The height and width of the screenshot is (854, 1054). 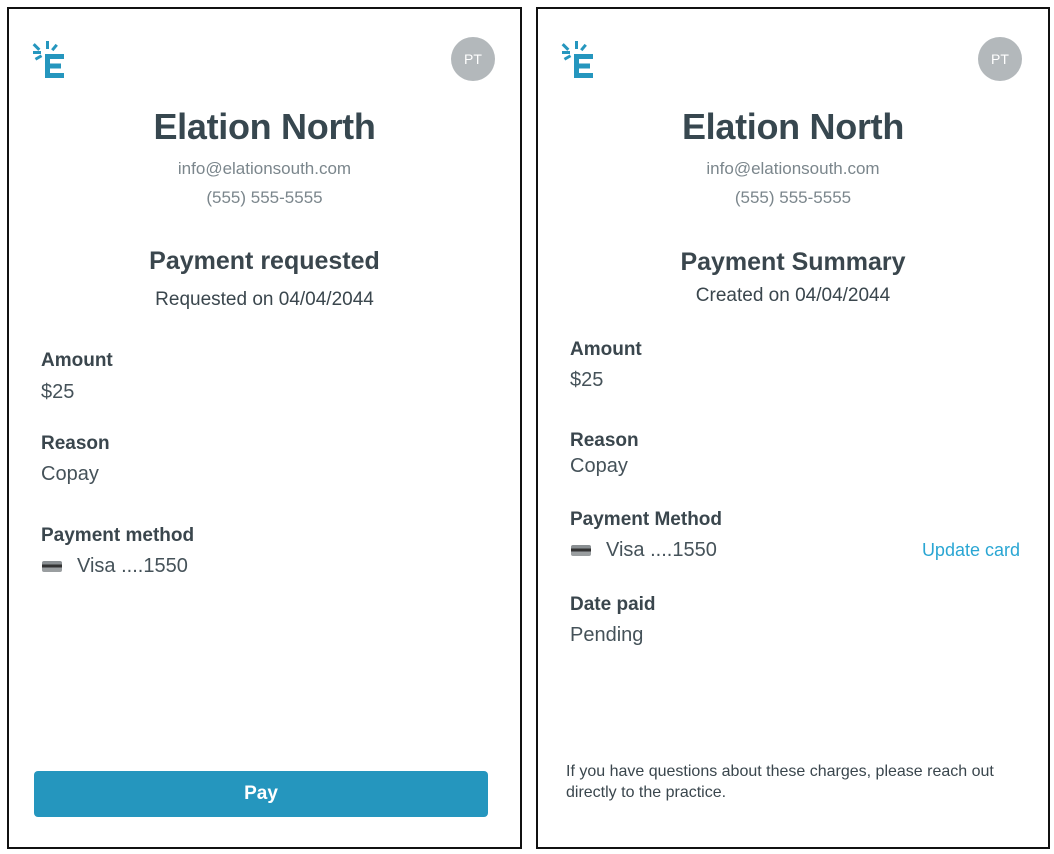 I want to click on created-date: Created on 04/04/2044, so click(x=793, y=295).